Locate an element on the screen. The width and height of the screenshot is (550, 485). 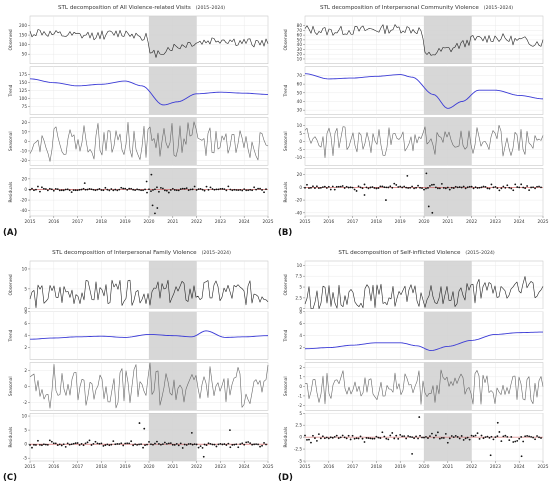
y-tick-label: 125 is located at coordinates (23, 90).